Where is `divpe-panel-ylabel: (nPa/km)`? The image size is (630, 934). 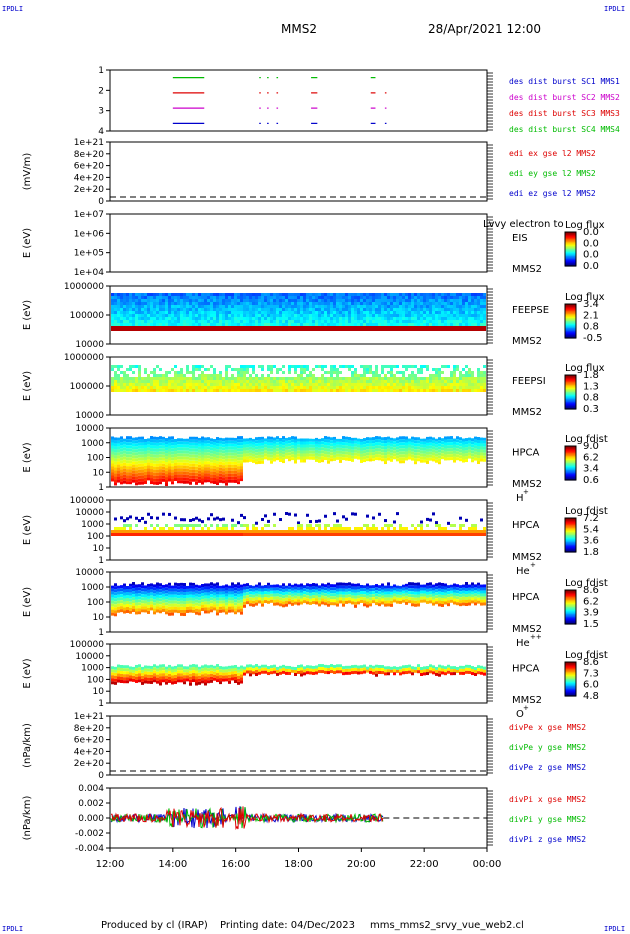
divpe-panel-ylabel: (nPa/km) is located at coordinates (27, 745).